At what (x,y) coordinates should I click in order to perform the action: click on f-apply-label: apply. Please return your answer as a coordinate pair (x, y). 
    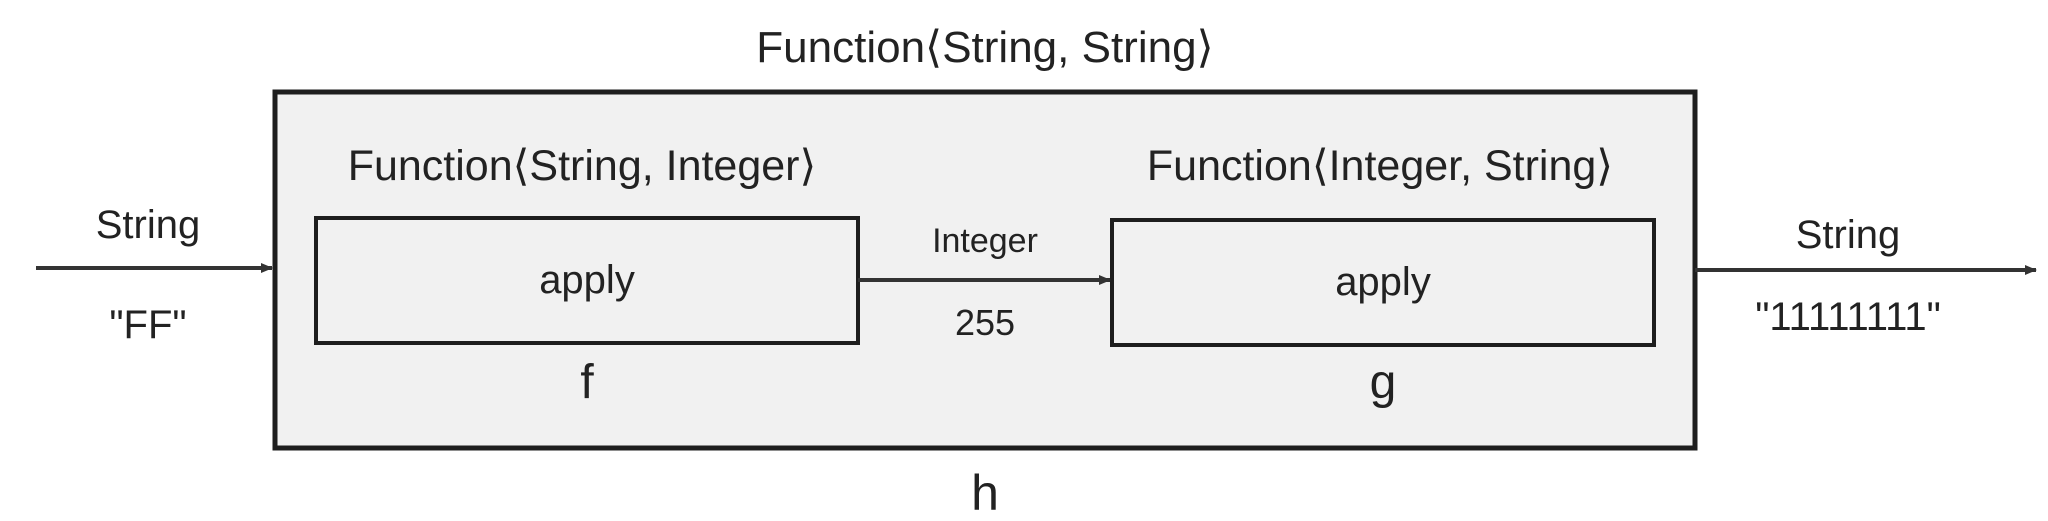
    Looking at the image, I should click on (587, 280).